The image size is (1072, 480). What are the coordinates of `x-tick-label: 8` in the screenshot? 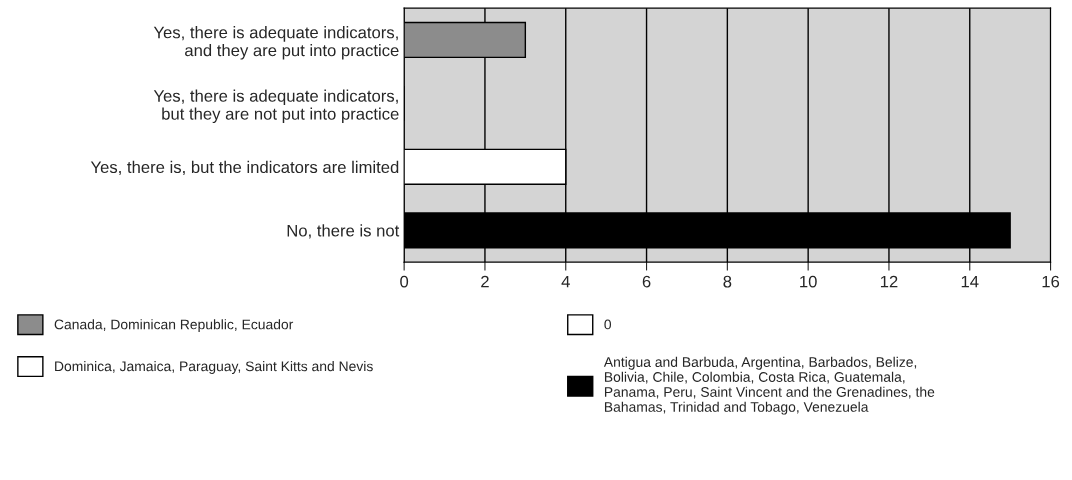 It's located at (727, 281).